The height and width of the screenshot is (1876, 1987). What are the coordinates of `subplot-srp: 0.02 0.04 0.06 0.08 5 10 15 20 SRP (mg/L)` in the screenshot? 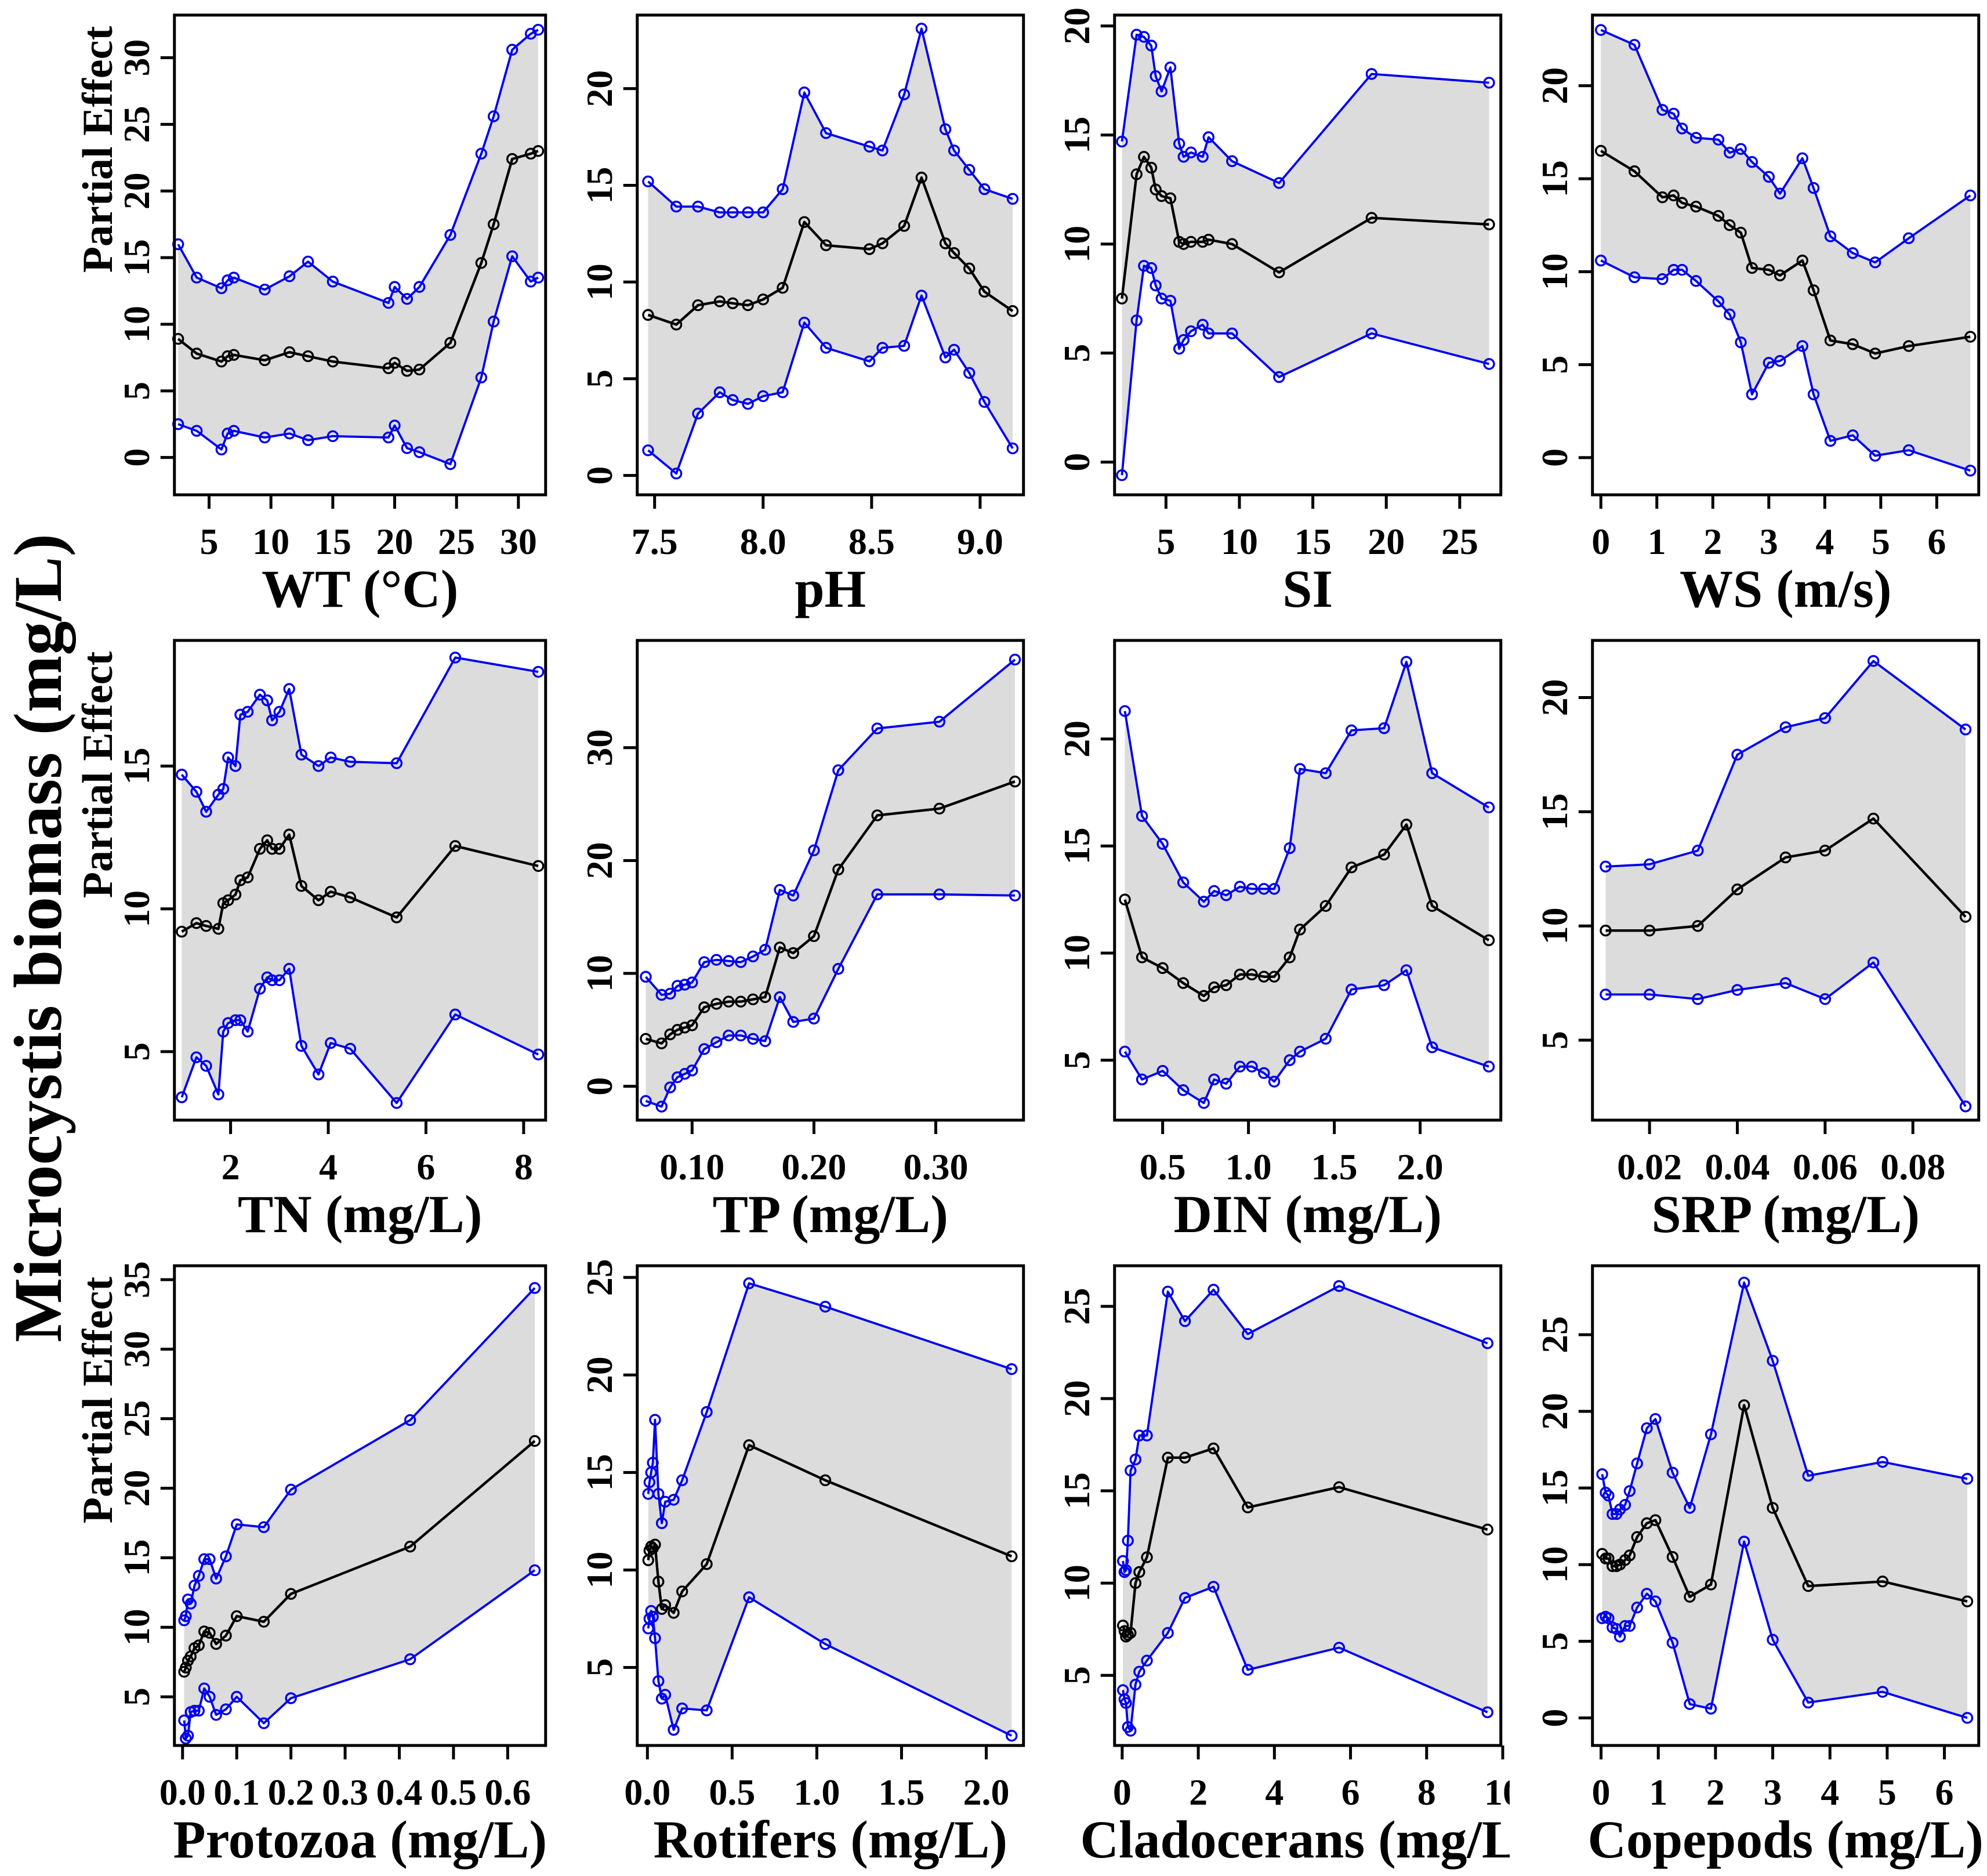 It's located at (1749, 938).